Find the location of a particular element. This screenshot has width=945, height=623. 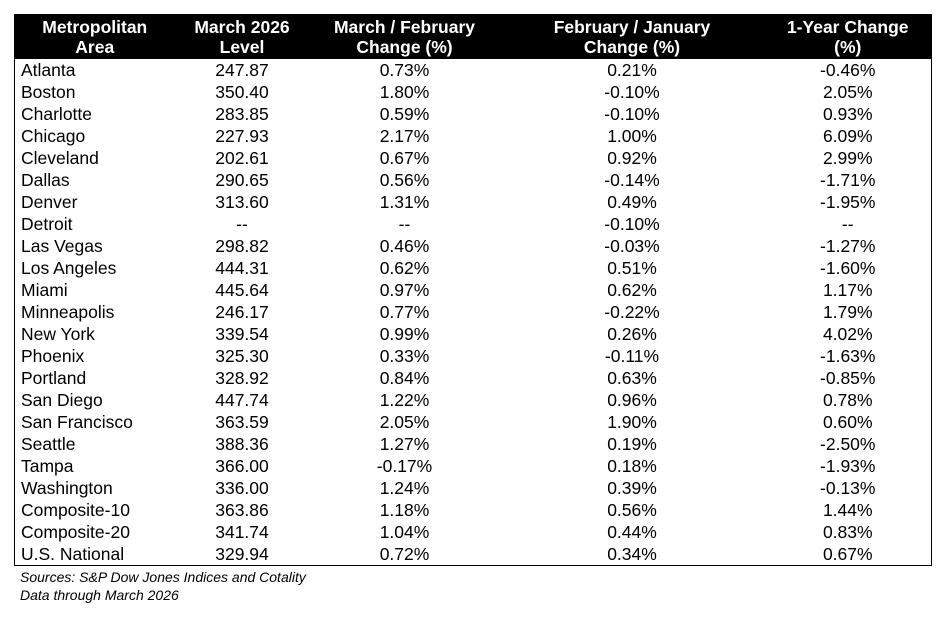

header-line: March 2026 is located at coordinates (242, 27).